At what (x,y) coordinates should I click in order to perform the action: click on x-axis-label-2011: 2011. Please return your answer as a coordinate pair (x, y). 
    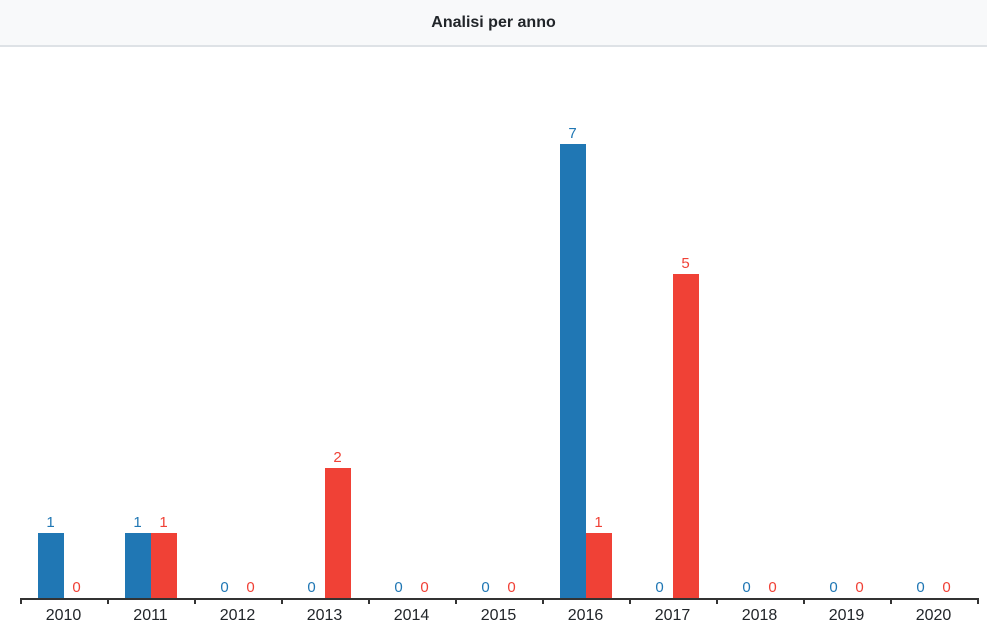
    Looking at the image, I should click on (150, 615).